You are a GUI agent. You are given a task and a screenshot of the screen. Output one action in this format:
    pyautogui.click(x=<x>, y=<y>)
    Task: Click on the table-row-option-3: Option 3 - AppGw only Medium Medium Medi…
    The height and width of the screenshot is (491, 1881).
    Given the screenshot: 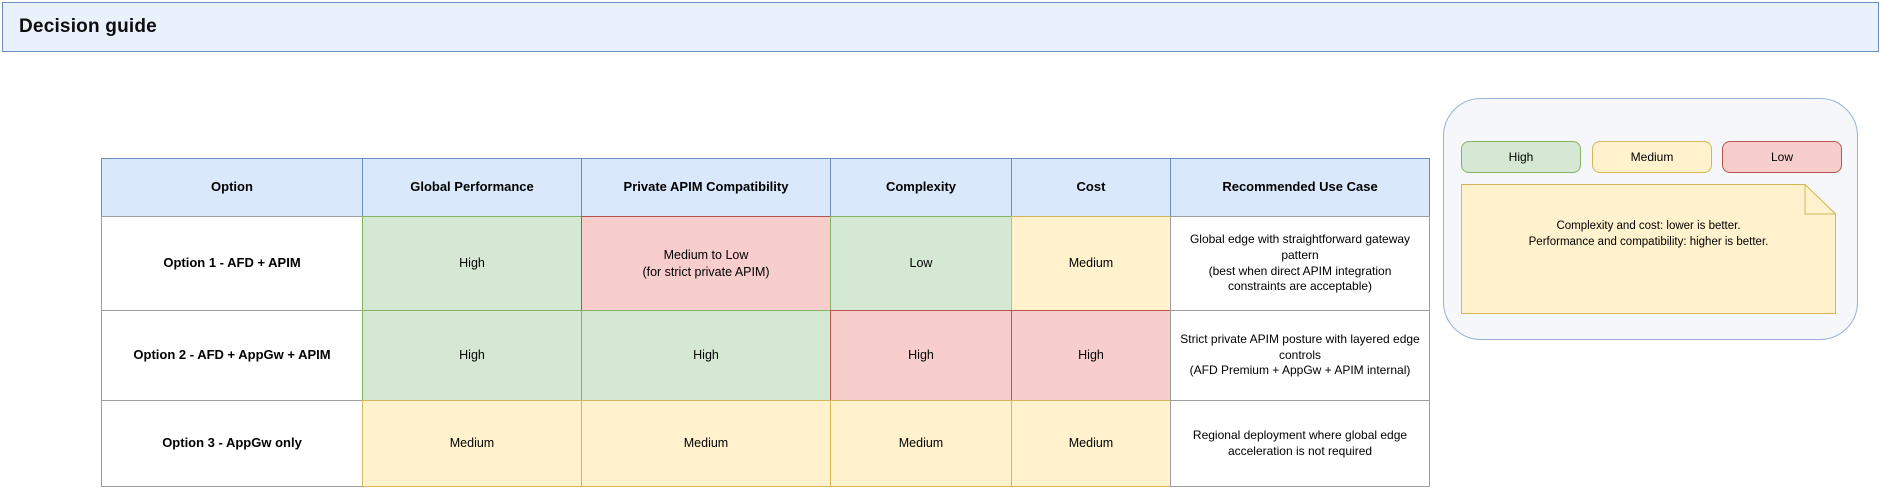 What is the action you would take?
    pyautogui.click(x=765, y=443)
    